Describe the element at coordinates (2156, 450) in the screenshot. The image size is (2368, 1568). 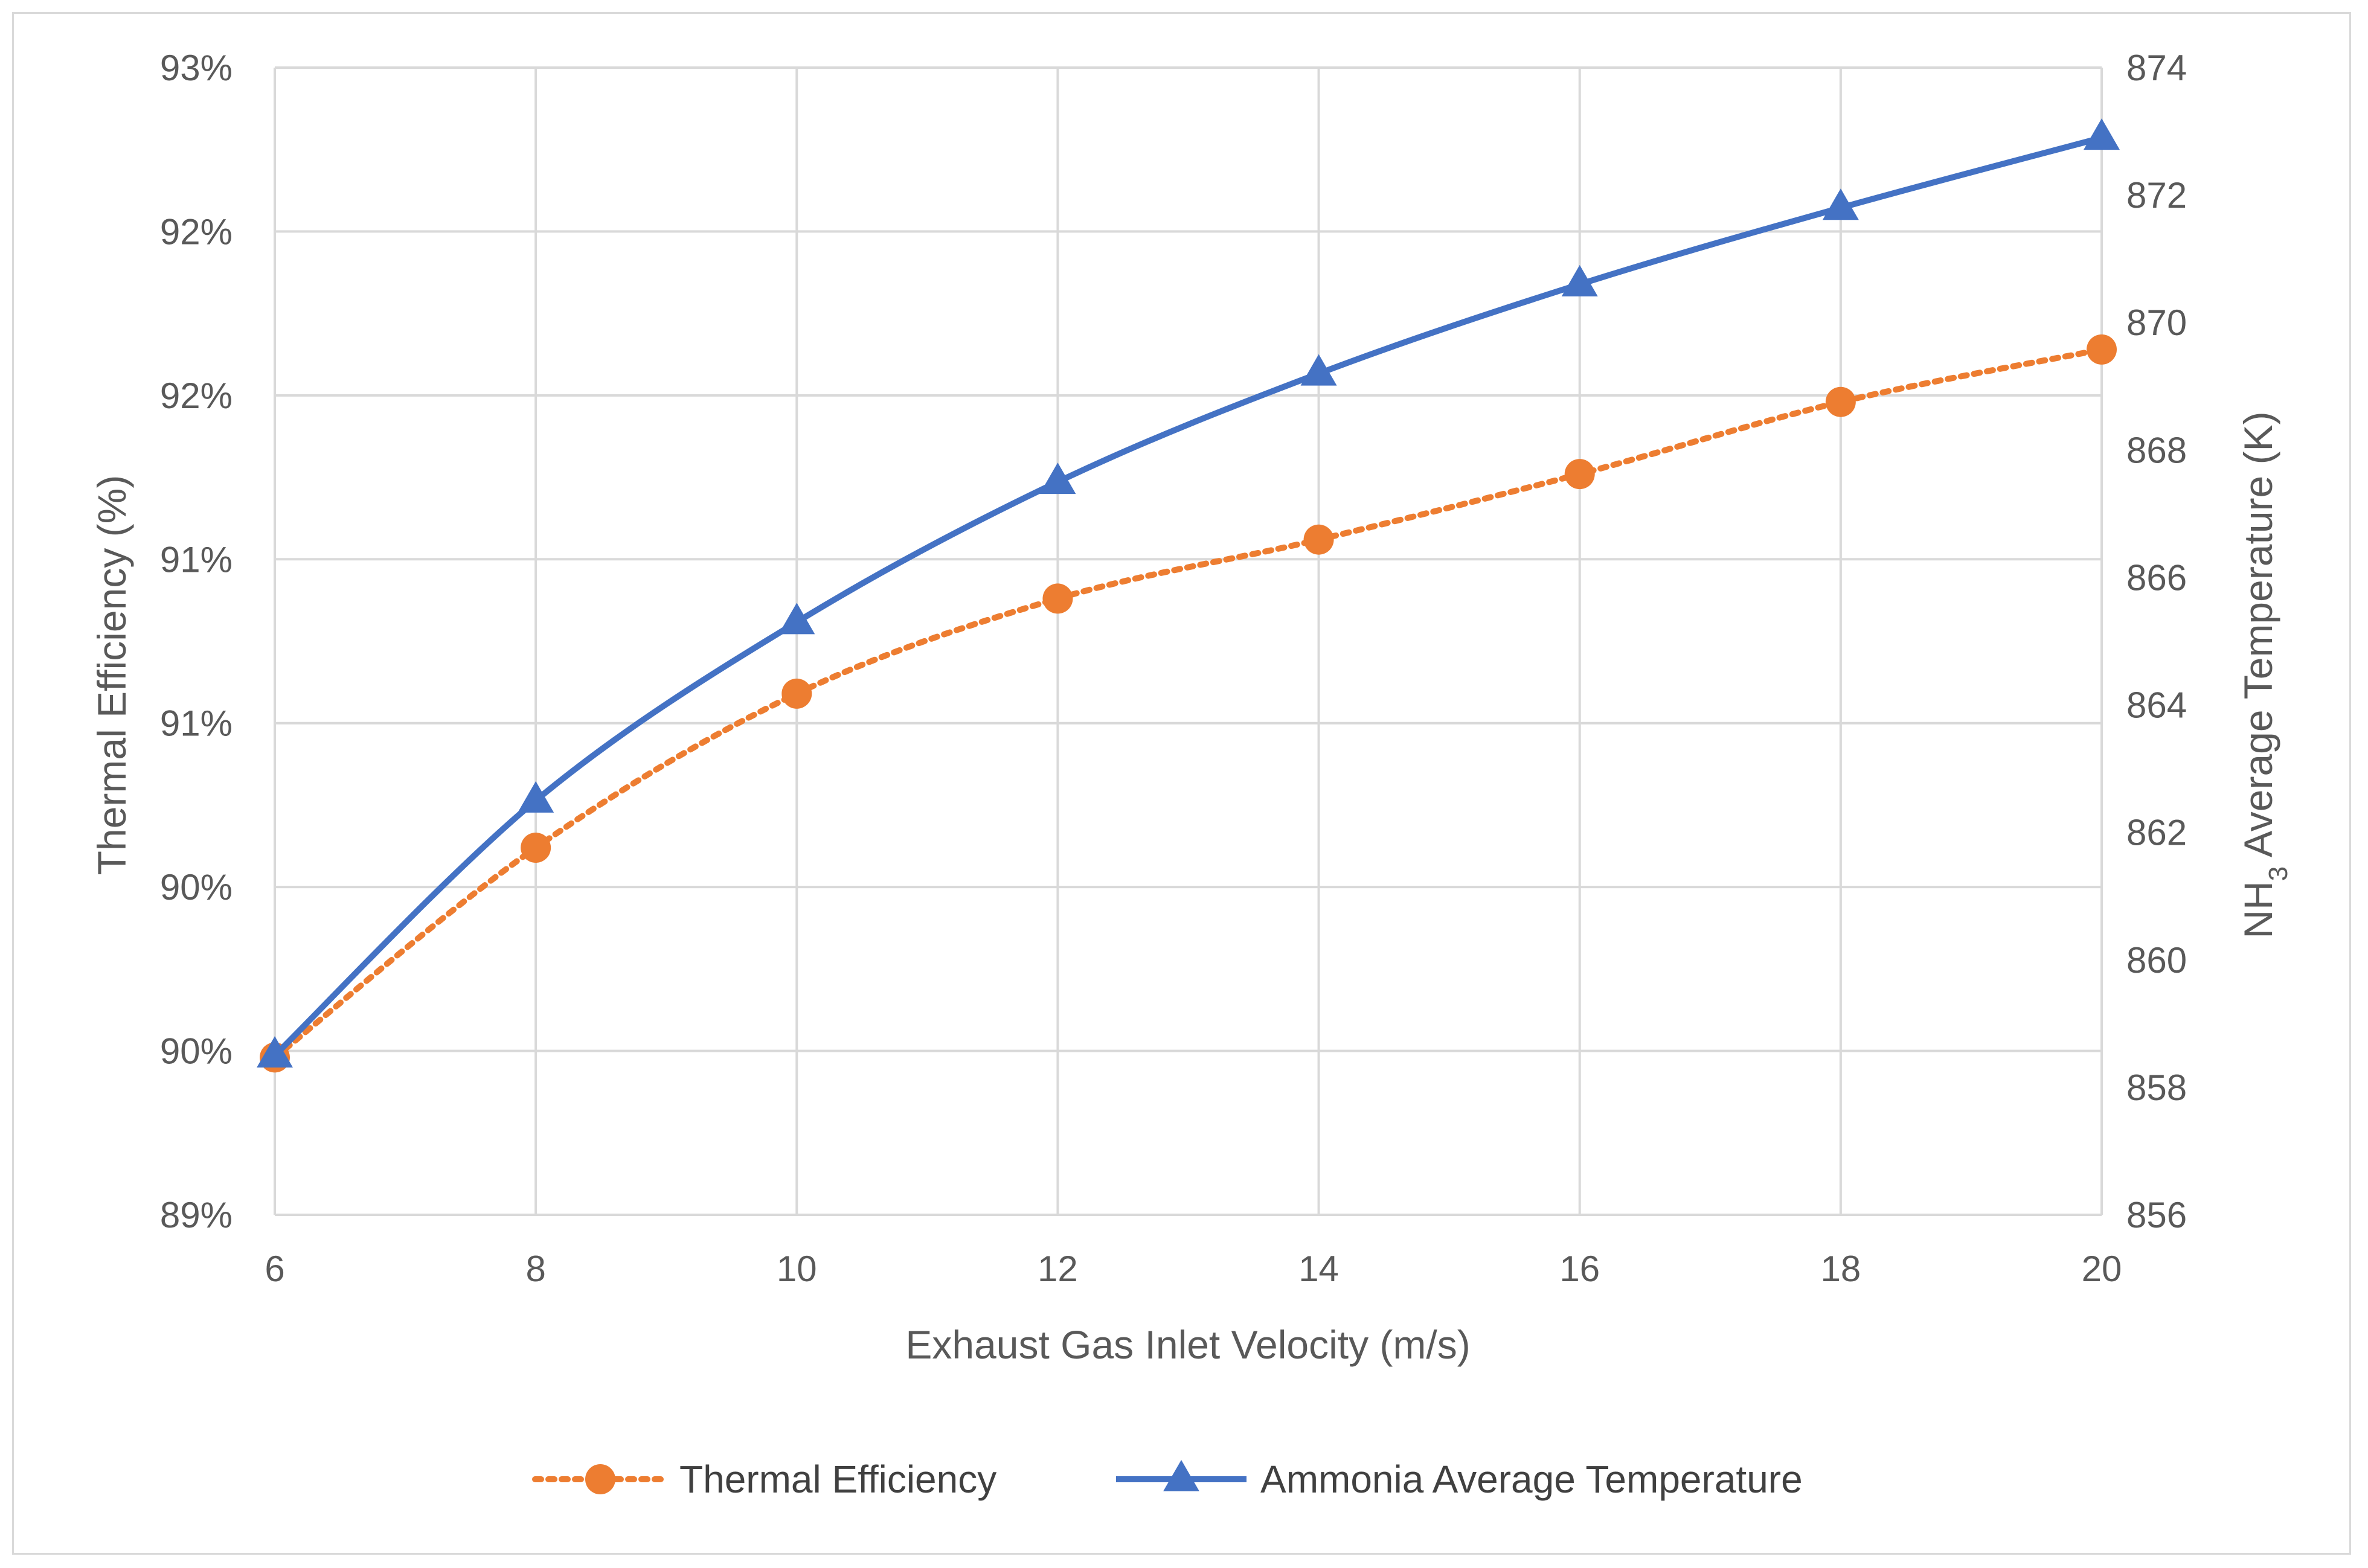
I see `right-y-tick-label: 868` at that location.